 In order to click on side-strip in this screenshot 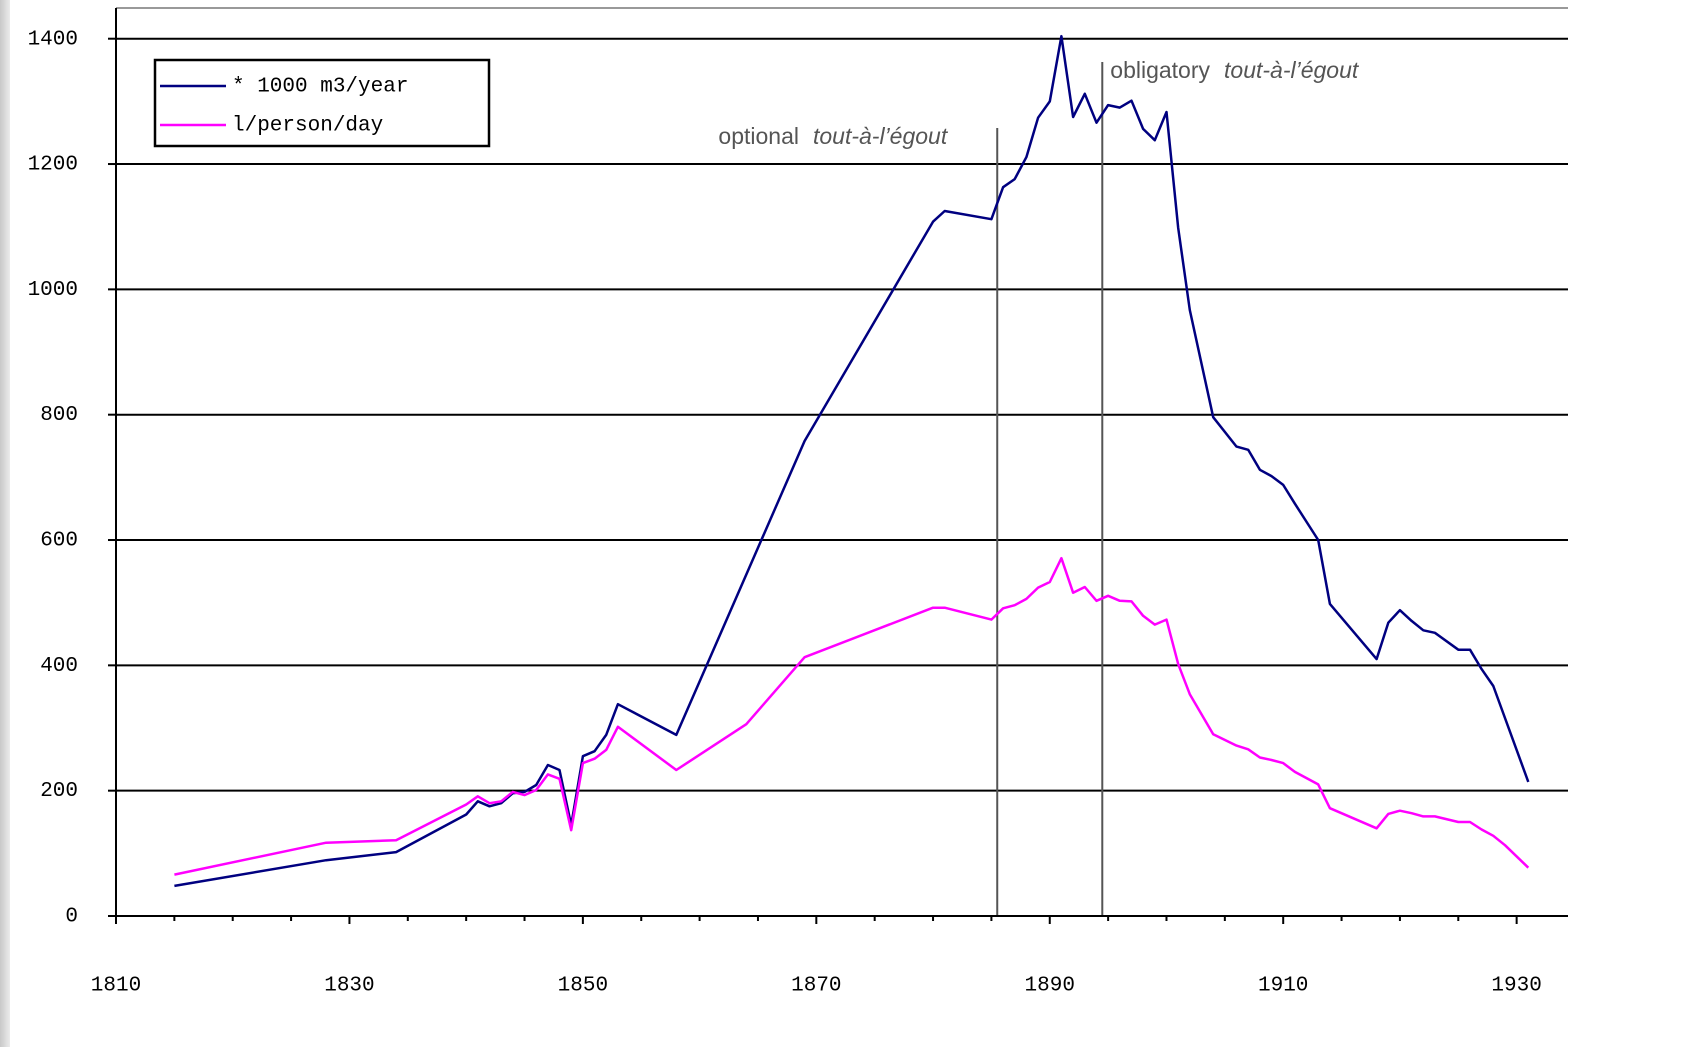, I will do `click(5, 523)`.